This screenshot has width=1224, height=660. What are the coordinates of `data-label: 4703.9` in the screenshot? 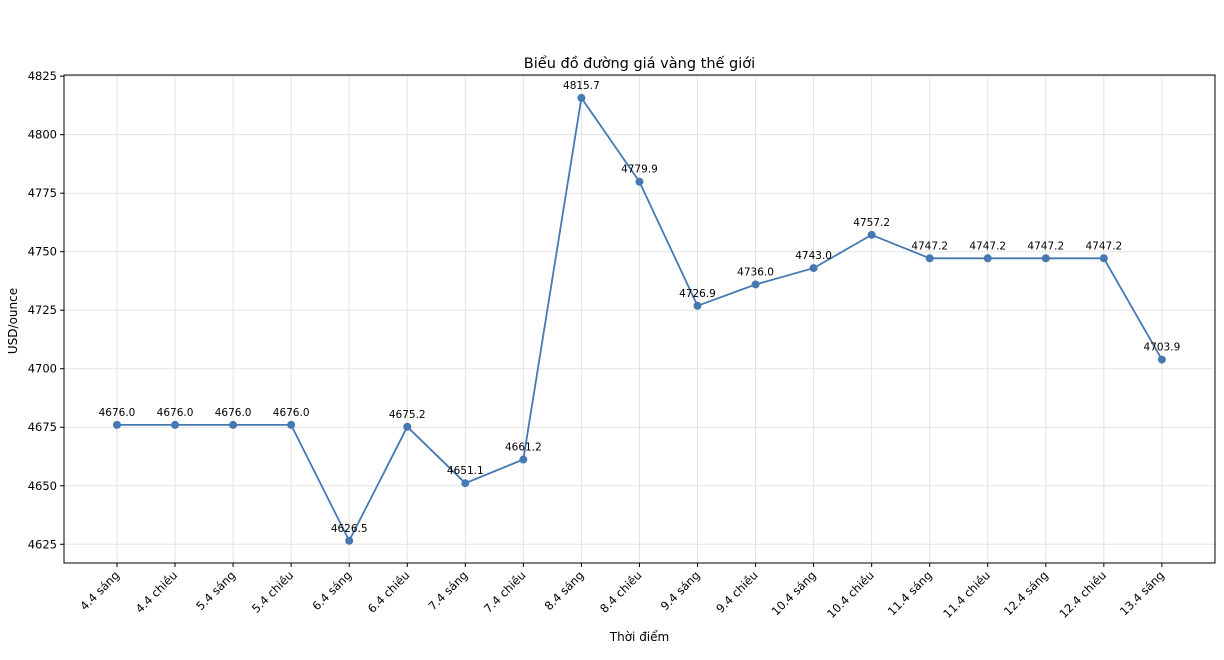 It's located at (1162, 348).